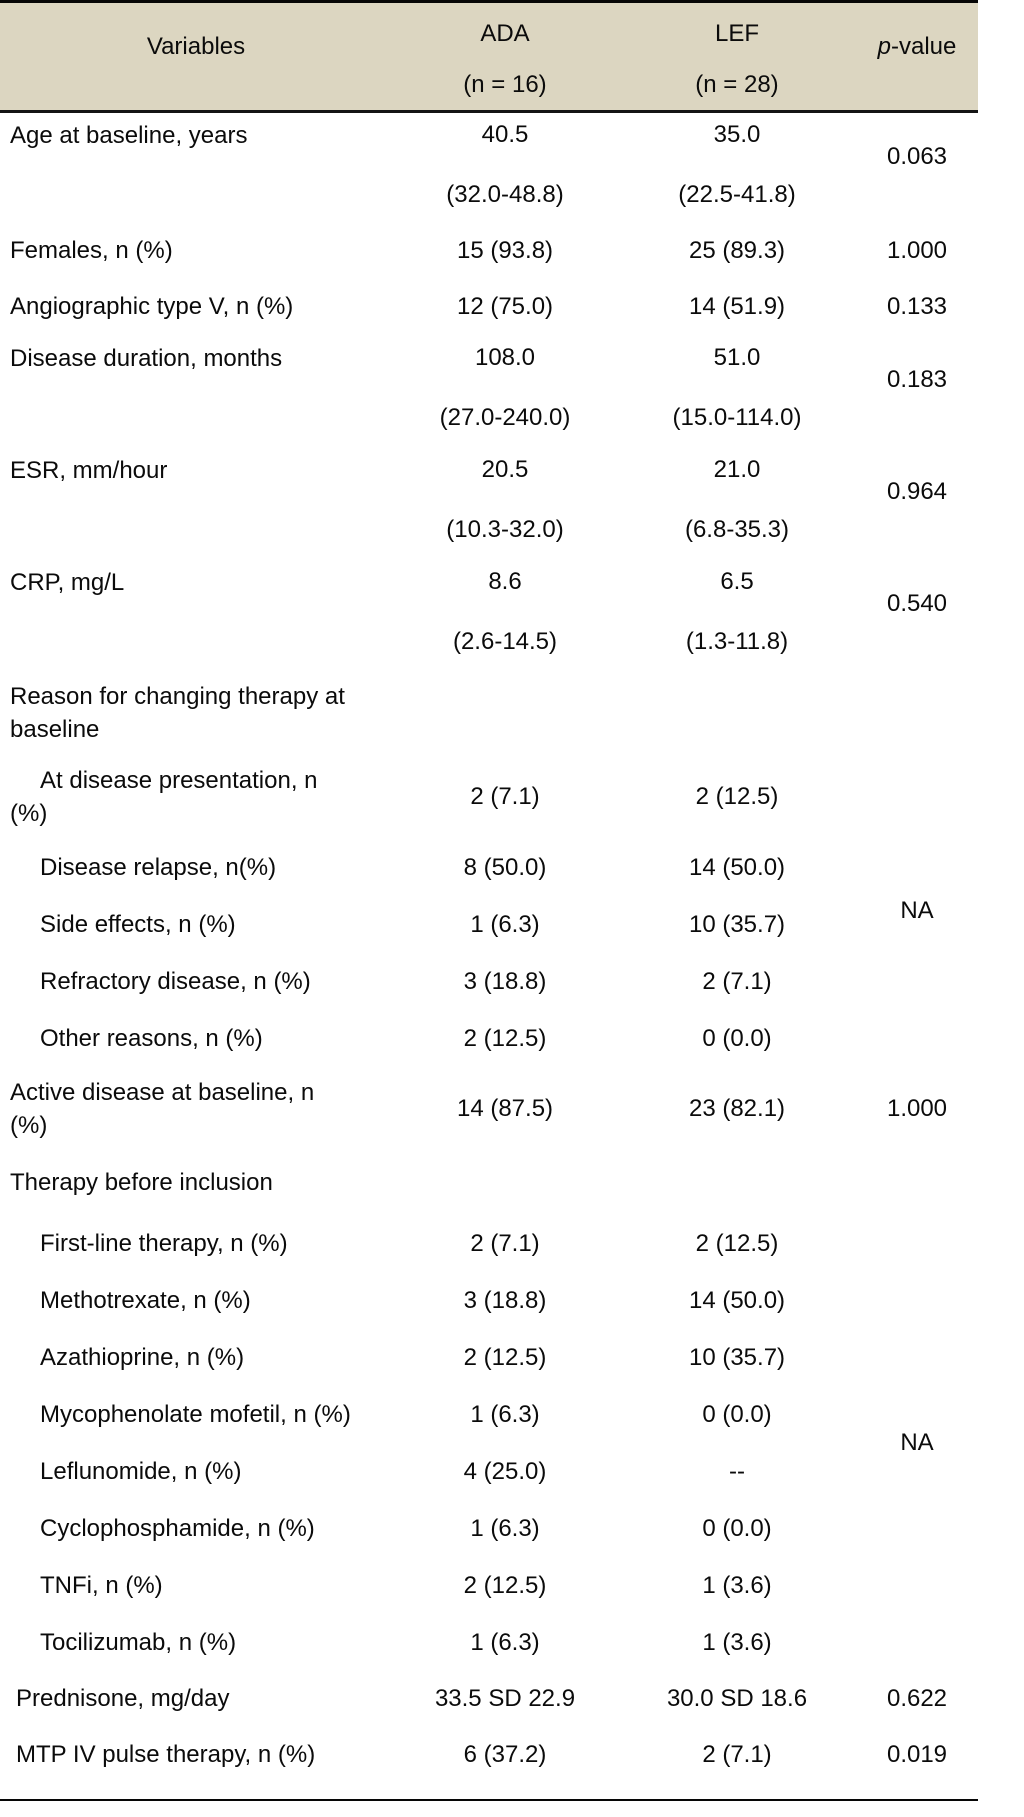 This screenshot has width=1024, height=1817. Describe the element at coordinates (141, 1183) in the screenshot. I see `section-label: Therapy before inclusion` at that location.